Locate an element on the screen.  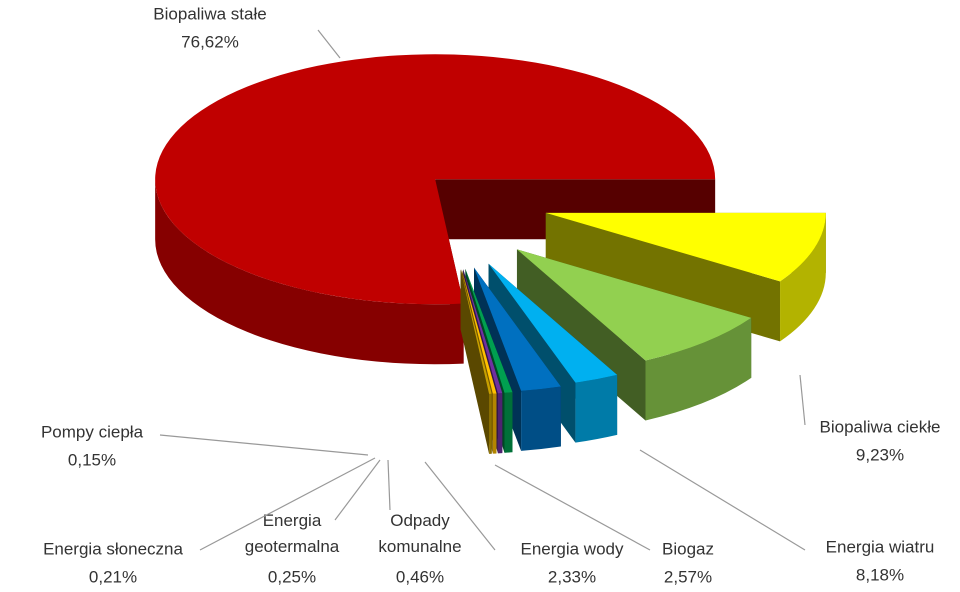
slice-label: Energia wiatru is located at coordinates (880, 546).